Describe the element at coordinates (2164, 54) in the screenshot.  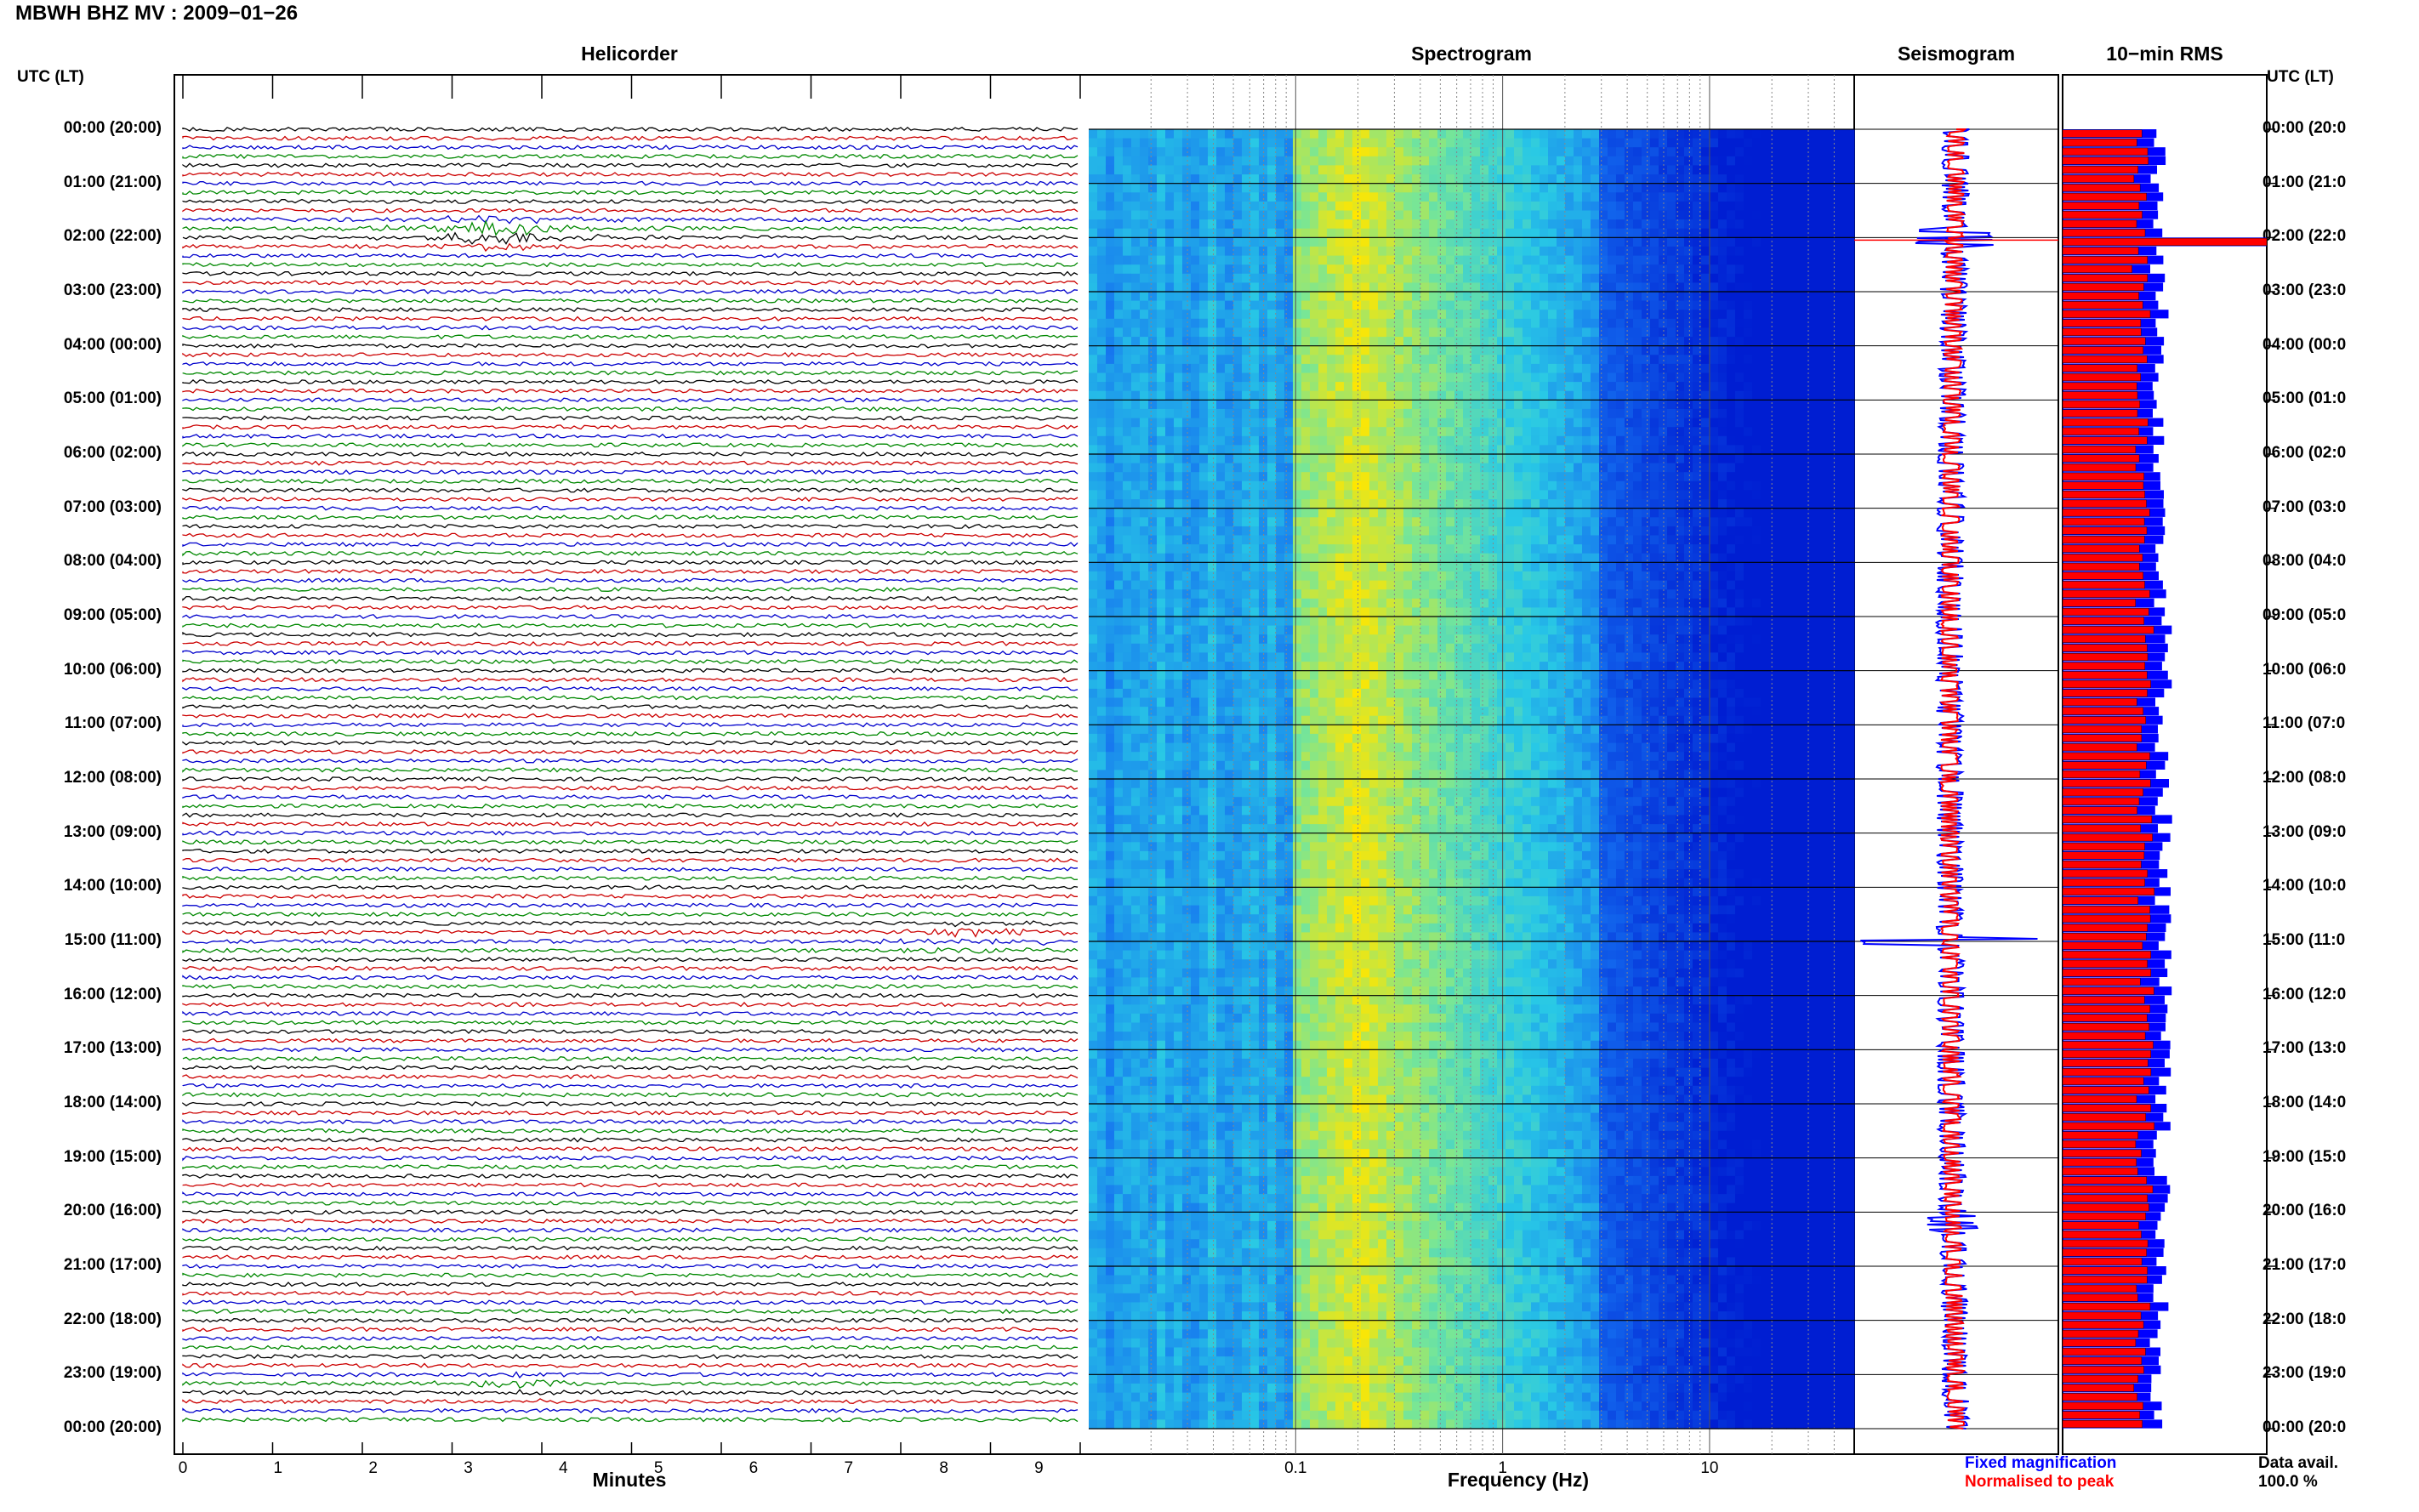
I see `rms-title: 10−min RMS` at that location.